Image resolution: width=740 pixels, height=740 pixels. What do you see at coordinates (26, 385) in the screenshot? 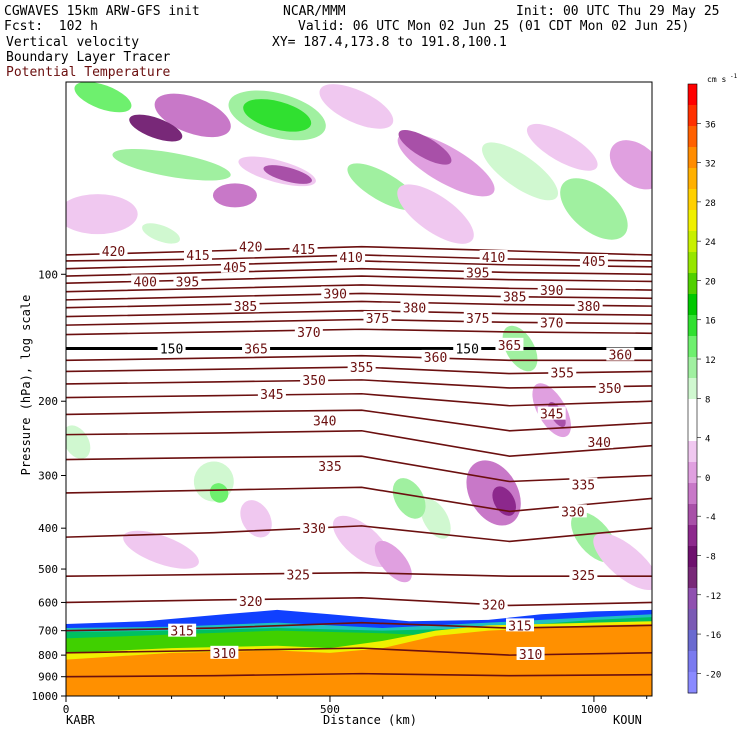
I see `y-axis-label: Pressure (hPa), log scale` at bounding box center [26, 385].